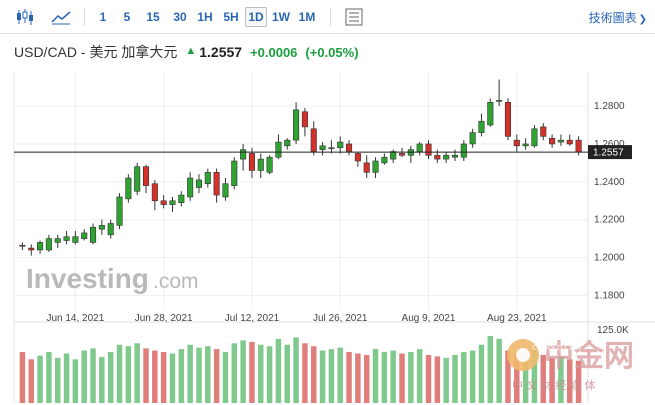 This screenshot has height=405, width=655. I want to click on period-5-minute-button: 5, so click(127, 17).